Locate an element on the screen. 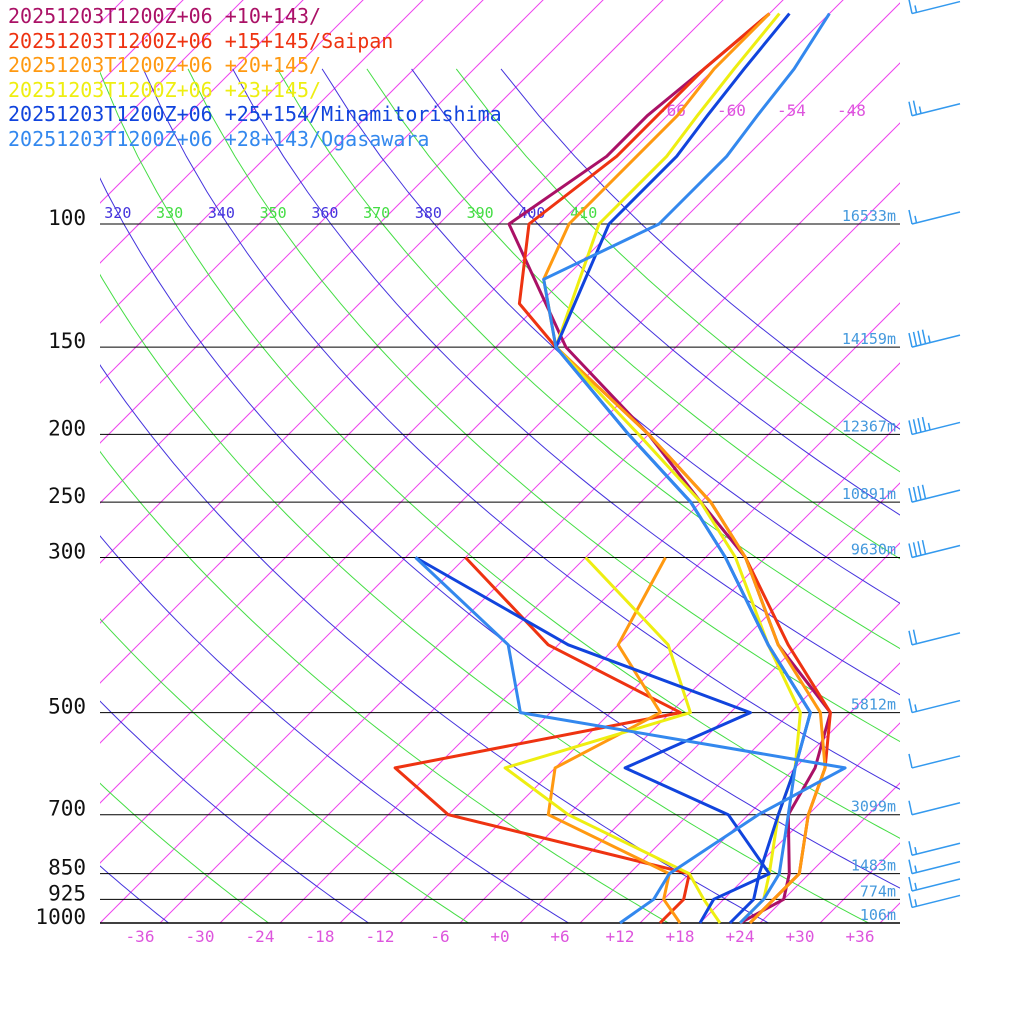 The width and height of the screenshot is (1024, 1024). temperature-tick-label: +18 is located at coordinates (680, 936).